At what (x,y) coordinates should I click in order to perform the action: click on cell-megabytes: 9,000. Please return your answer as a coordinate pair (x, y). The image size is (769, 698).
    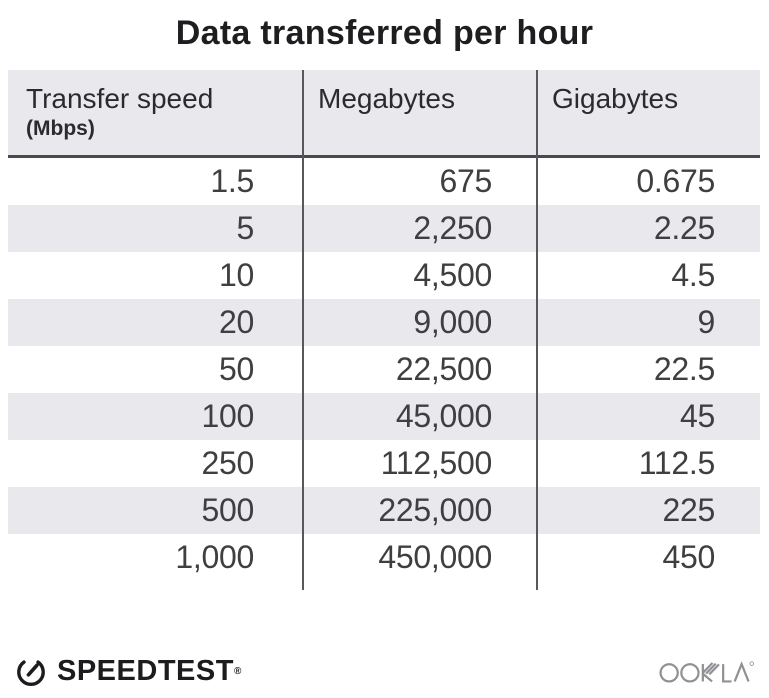
    Looking at the image, I should click on (452, 322).